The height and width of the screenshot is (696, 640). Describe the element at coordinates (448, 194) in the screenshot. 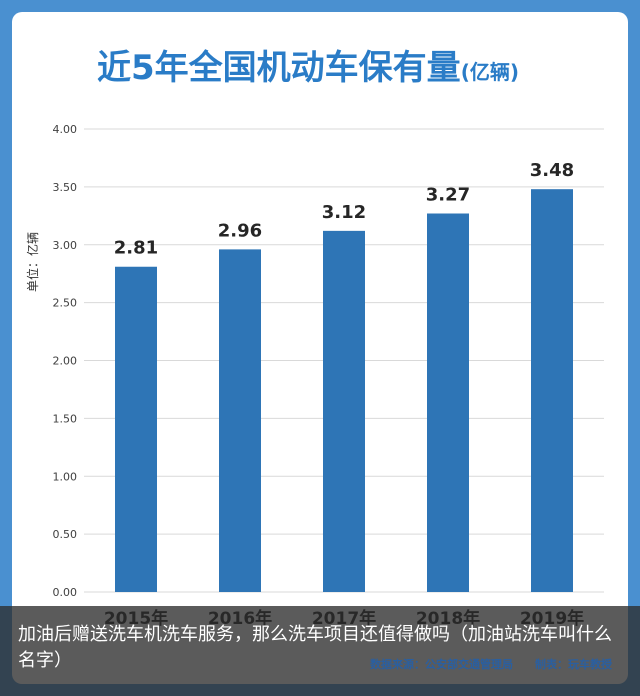

I see `value-label: 3.27` at that location.